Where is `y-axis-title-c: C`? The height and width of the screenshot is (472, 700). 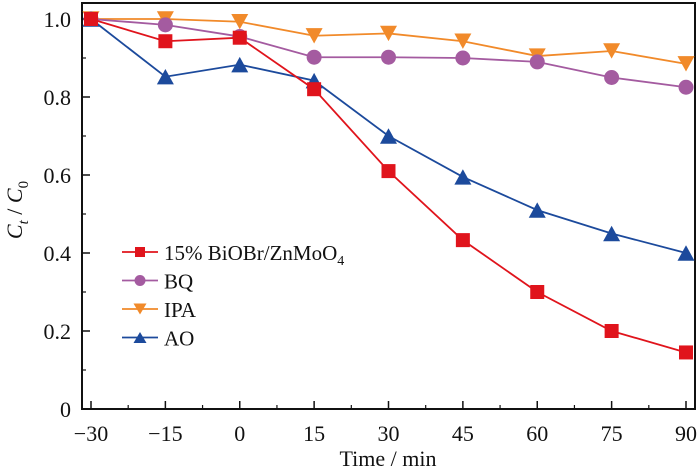 y-axis-title-c: C is located at coordinates (14, 231).